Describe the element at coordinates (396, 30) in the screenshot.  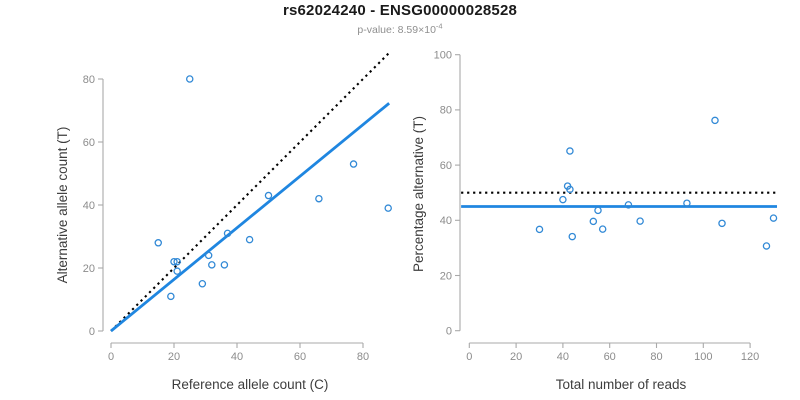
I see `pvalue-text: p-value: 8.59×10` at that location.